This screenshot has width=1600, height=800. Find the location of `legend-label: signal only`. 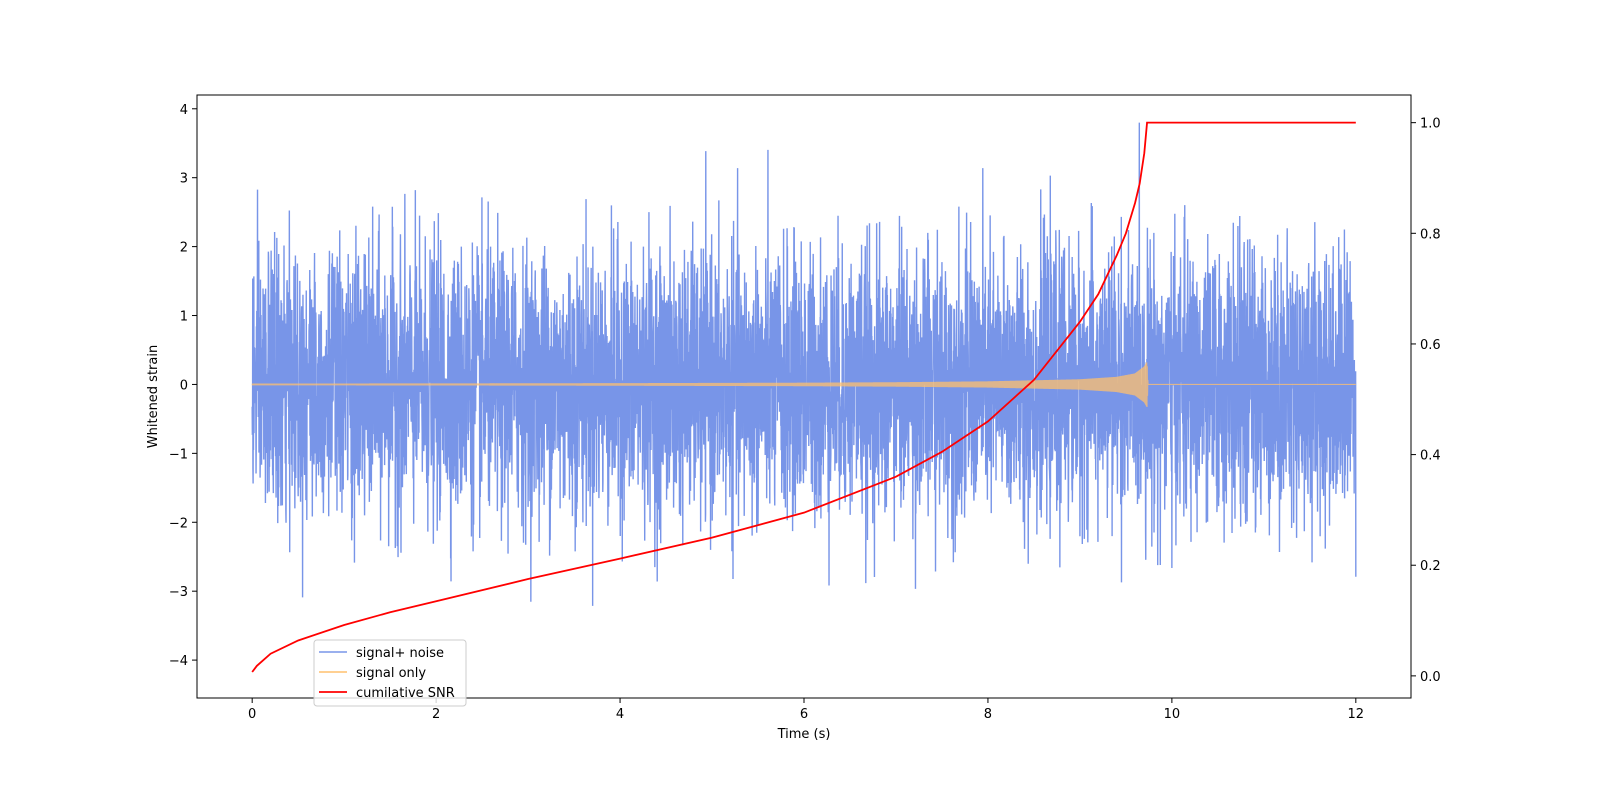

legend-label: signal only is located at coordinates (391, 673).